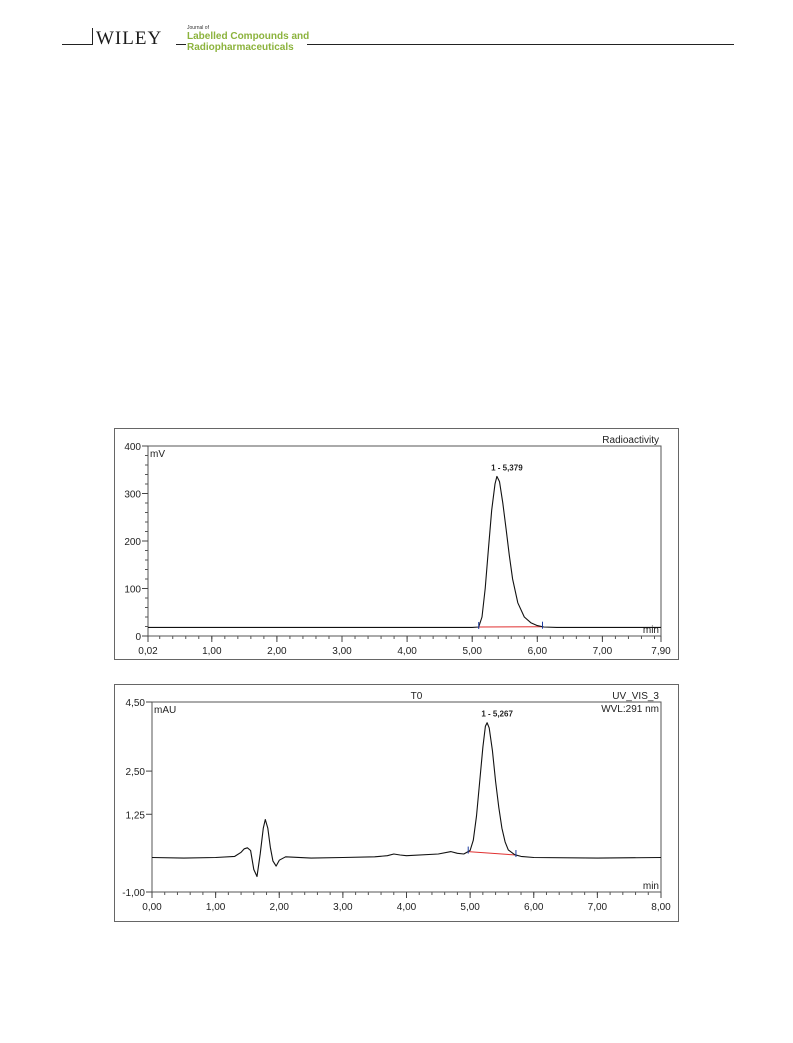  Describe the element at coordinates (133, 893) in the screenshot. I see `chart2-y-tick-label: -1,00` at that location.